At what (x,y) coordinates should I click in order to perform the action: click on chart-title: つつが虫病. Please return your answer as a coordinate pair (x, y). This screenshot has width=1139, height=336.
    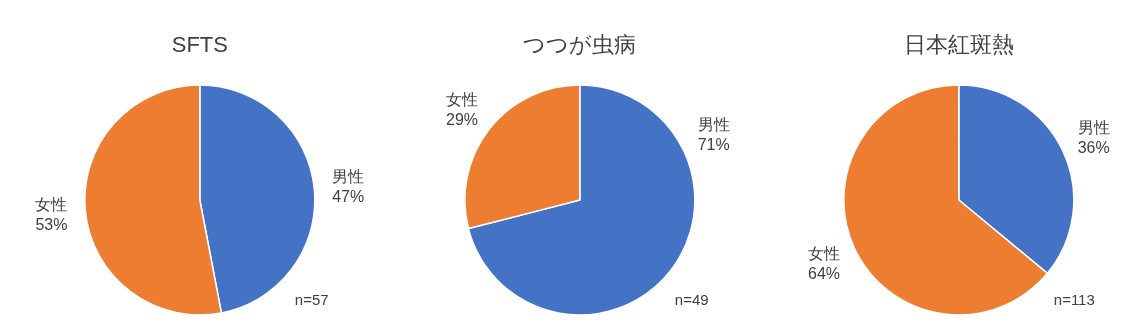
    Looking at the image, I should click on (579, 44).